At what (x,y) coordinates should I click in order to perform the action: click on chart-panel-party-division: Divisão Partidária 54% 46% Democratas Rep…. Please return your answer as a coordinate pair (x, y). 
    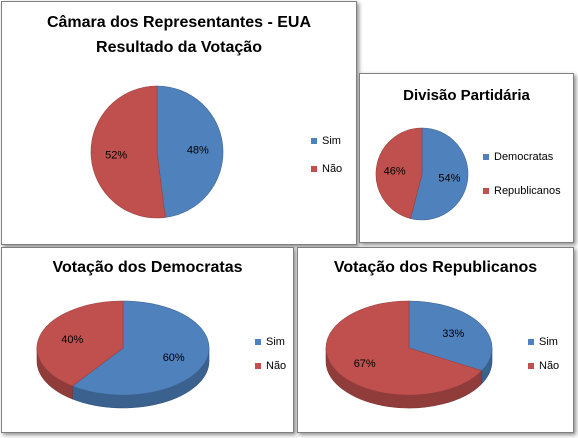
    Looking at the image, I should click on (466, 158).